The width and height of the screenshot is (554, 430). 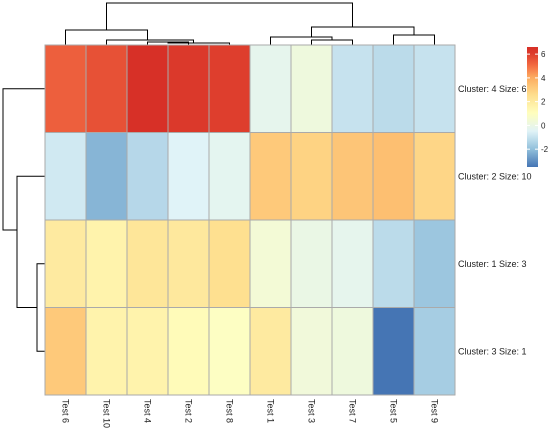 I want to click on row-label: Cluster: 2 Size: 10, so click(x=495, y=176).